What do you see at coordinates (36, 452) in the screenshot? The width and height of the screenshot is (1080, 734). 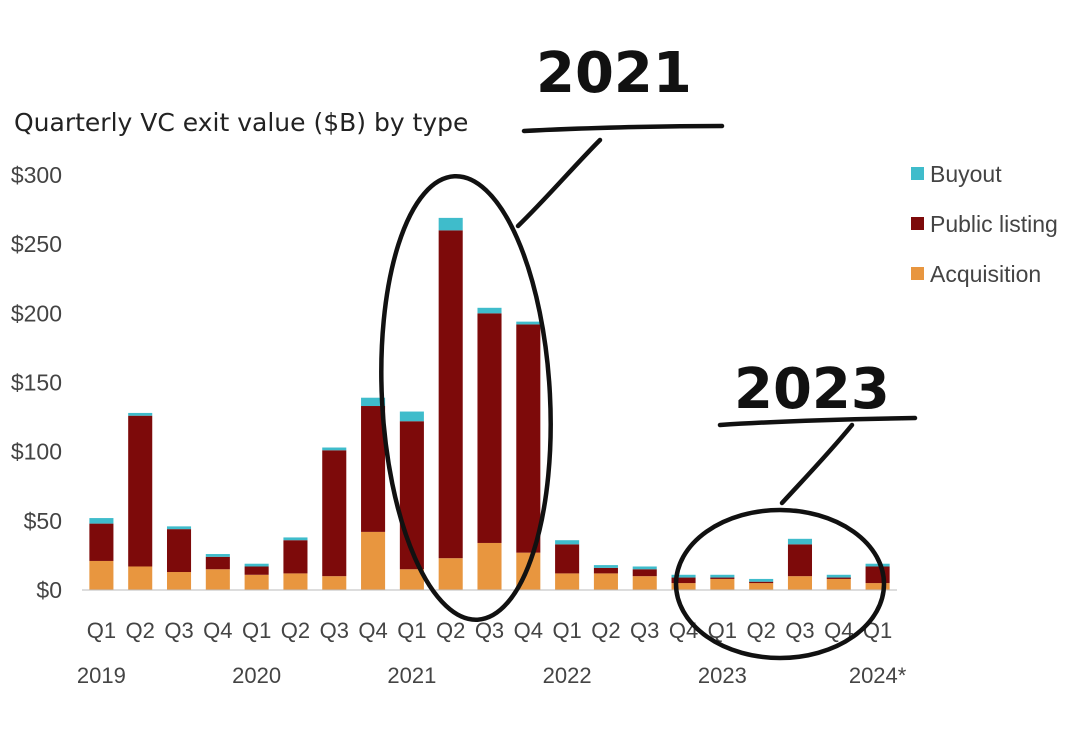 I see `y-tick-label: $100` at bounding box center [36, 452].